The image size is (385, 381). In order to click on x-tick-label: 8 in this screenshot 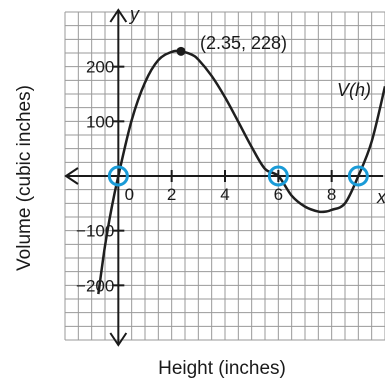, I will do `click(331, 194)`.